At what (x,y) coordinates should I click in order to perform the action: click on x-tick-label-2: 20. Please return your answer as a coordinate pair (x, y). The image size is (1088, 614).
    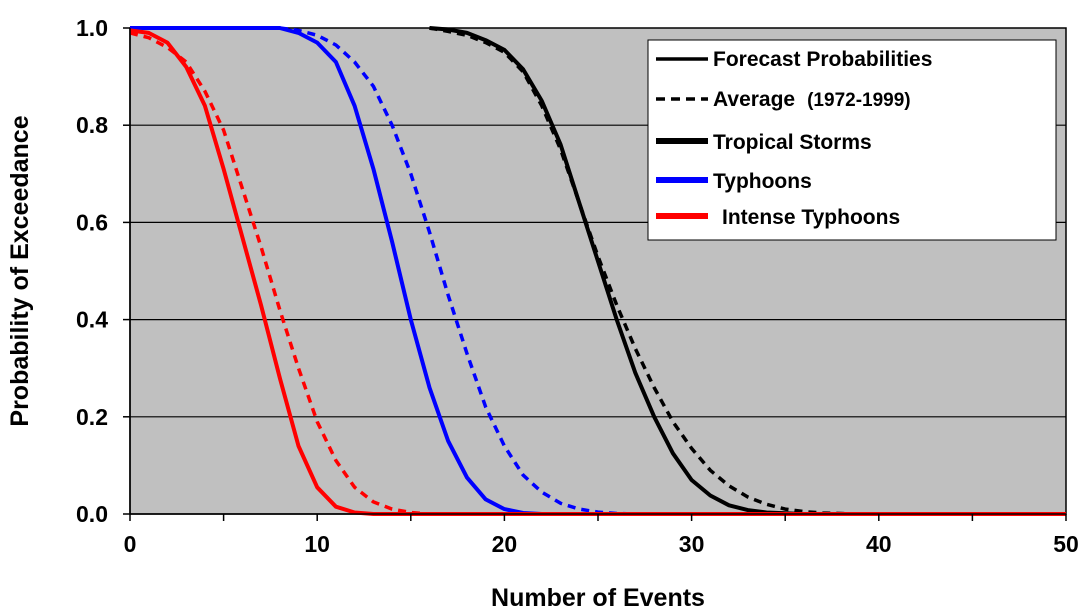
    Looking at the image, I should click on (505, 544).